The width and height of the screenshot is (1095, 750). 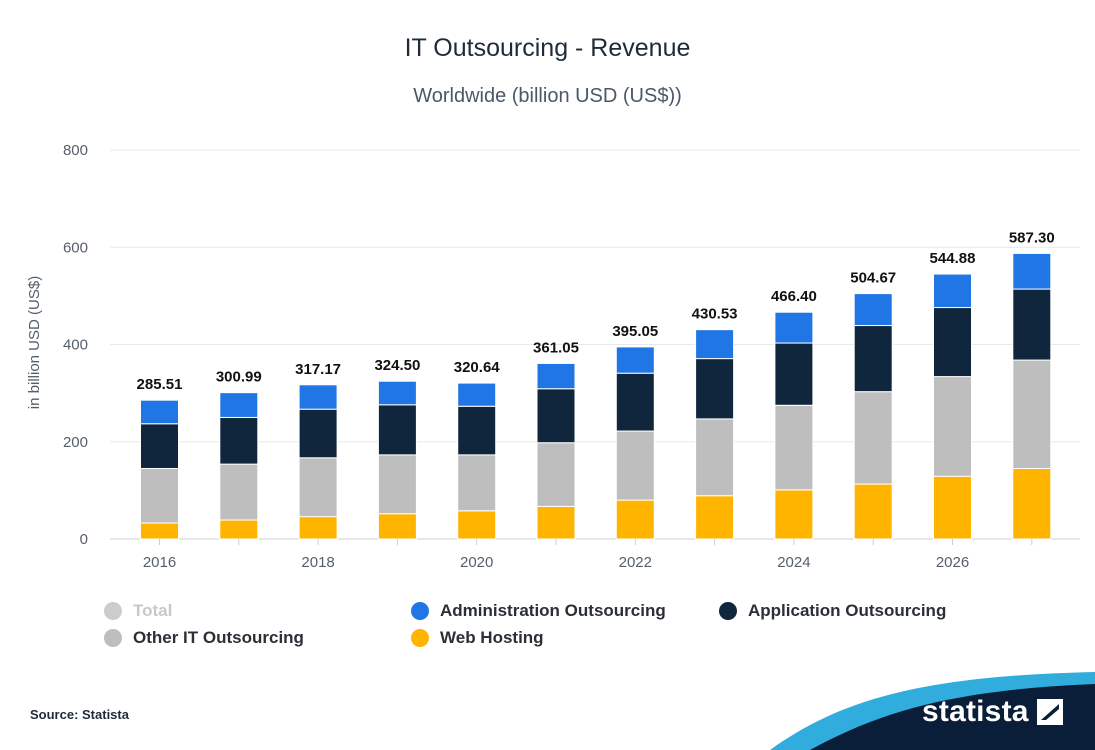 I want to click on total-data-label: 504.67, so click(x=873, y=278).